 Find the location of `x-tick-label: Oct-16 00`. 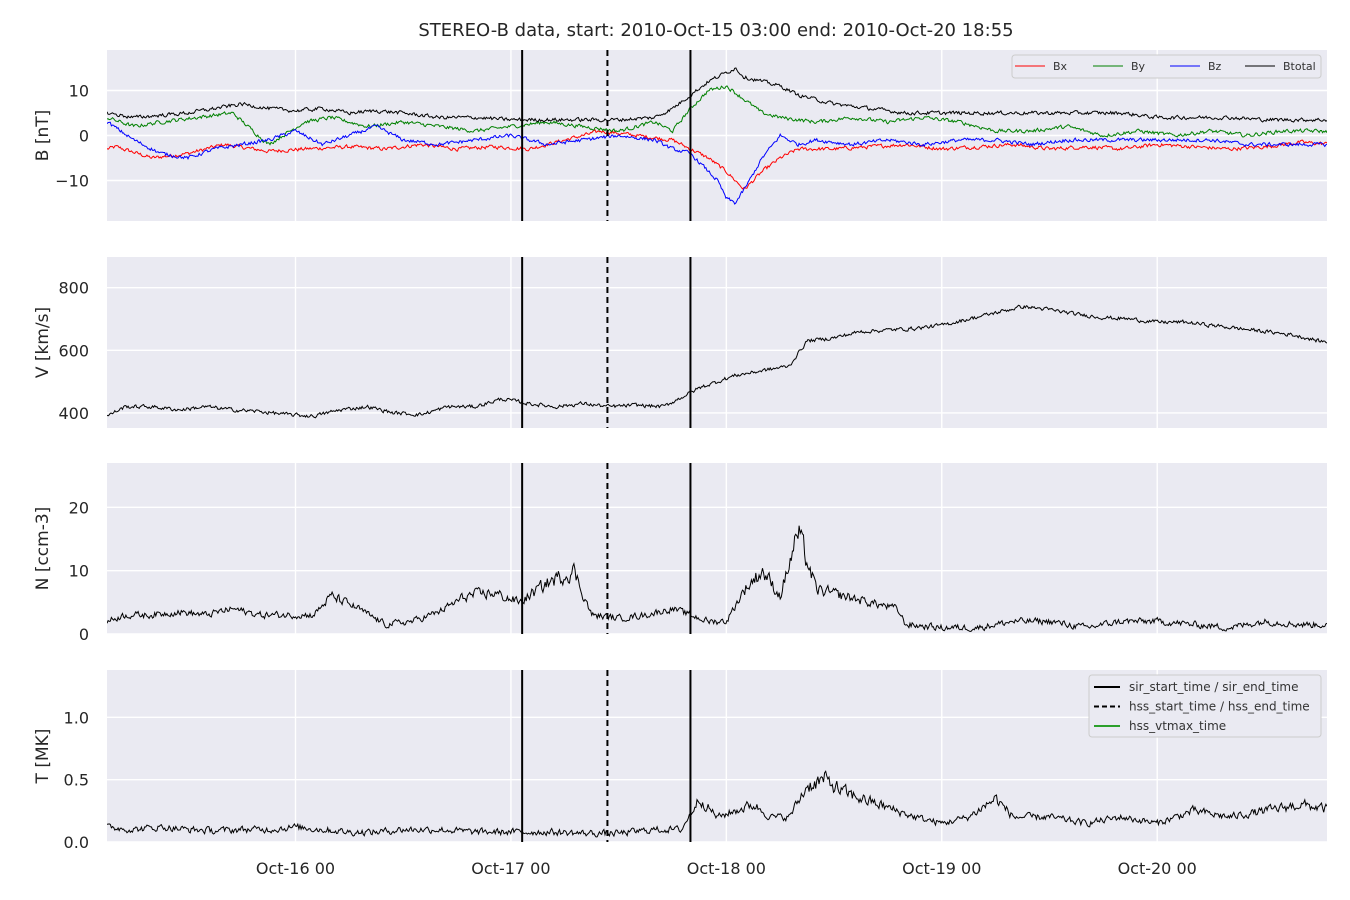

x-tick-label: Oct-16 00 is located at coordinates (295, 868).